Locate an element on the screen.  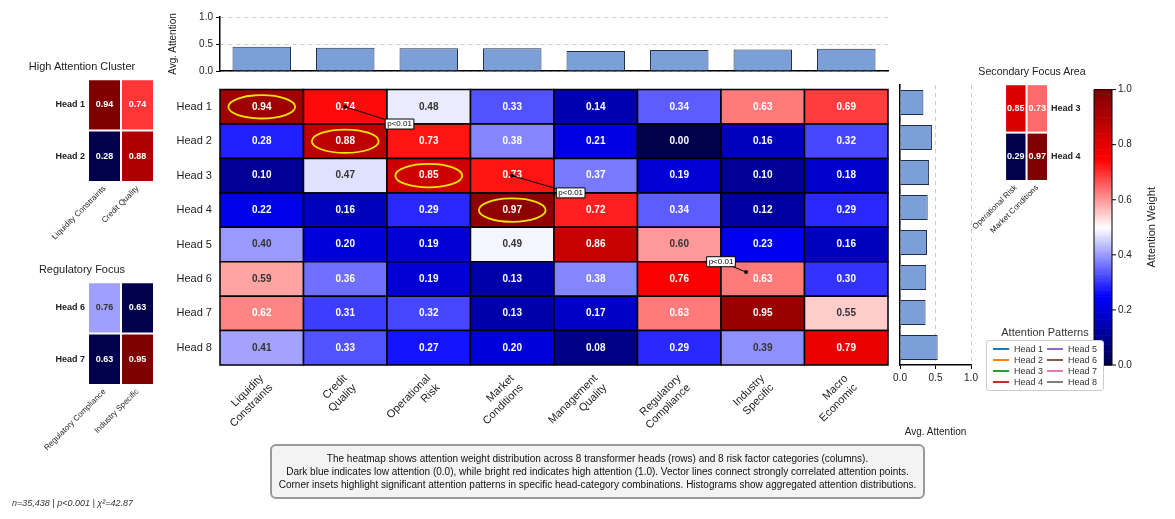
color-bar-label: 0.2 is located at coordinates (1125, 309).